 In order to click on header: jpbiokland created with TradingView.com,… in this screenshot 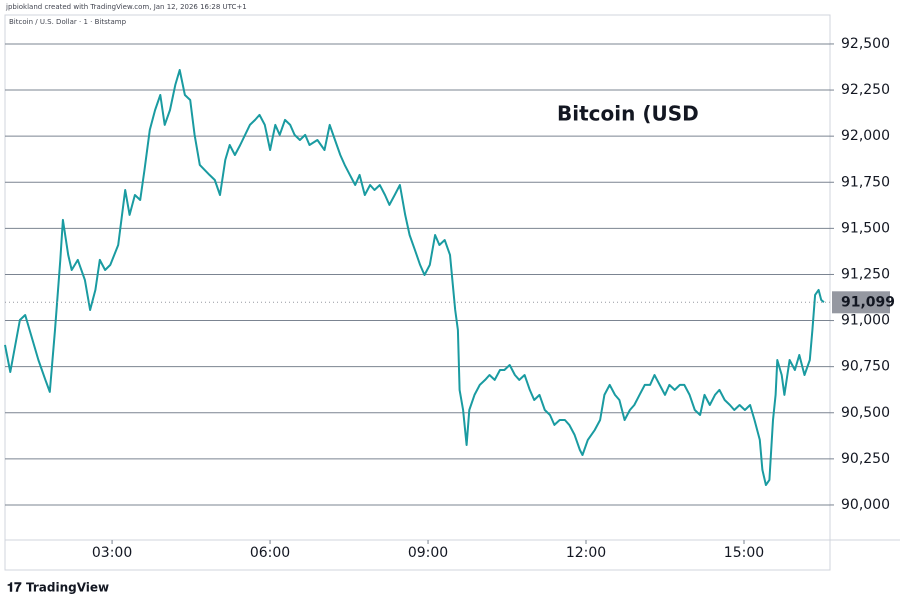, I will do `click(126, 7)`.